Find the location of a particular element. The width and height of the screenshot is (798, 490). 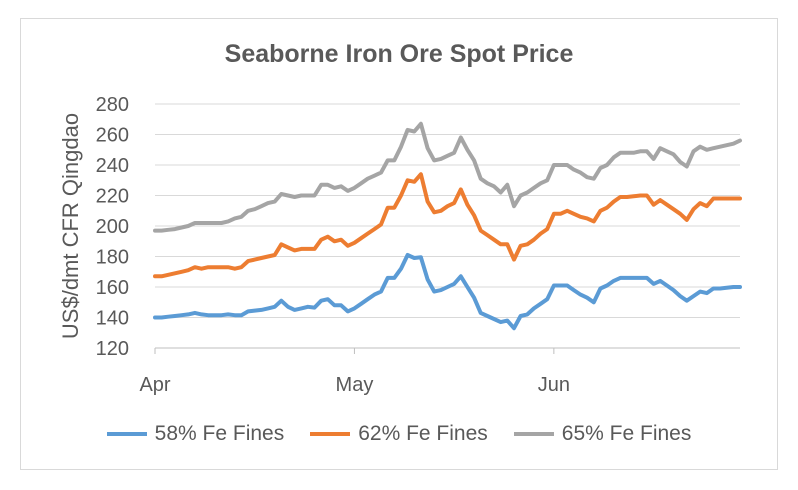

y-tick-label: 120 is located at coordinates (112, 349).